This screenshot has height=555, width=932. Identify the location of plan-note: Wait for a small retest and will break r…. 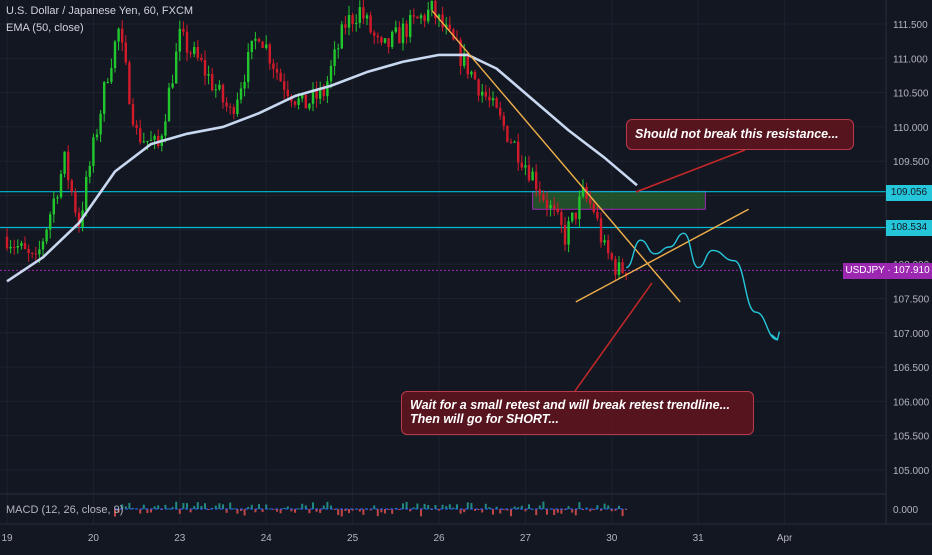
(577, 413).